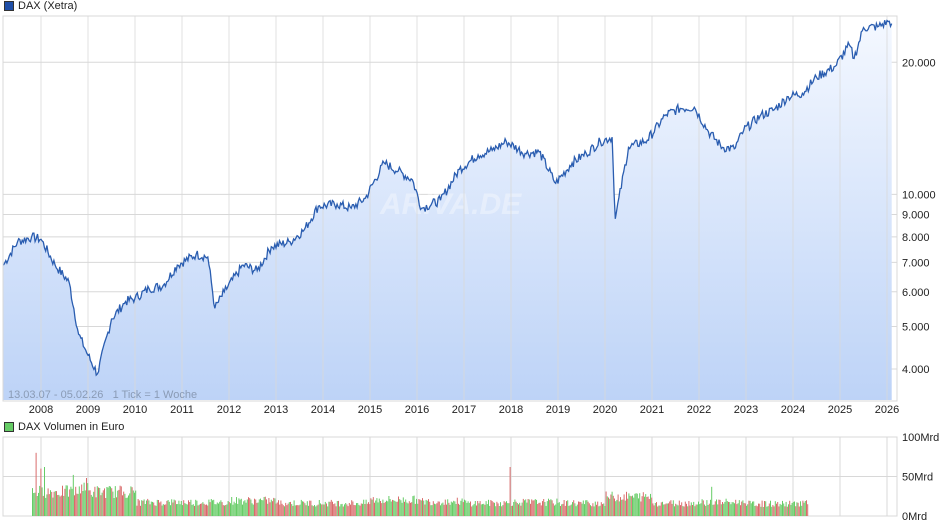  What do you see at coordinates (182, 410) in the screenshot?
I see `x-tick-label: 2011` at bounding box center [182, 410].